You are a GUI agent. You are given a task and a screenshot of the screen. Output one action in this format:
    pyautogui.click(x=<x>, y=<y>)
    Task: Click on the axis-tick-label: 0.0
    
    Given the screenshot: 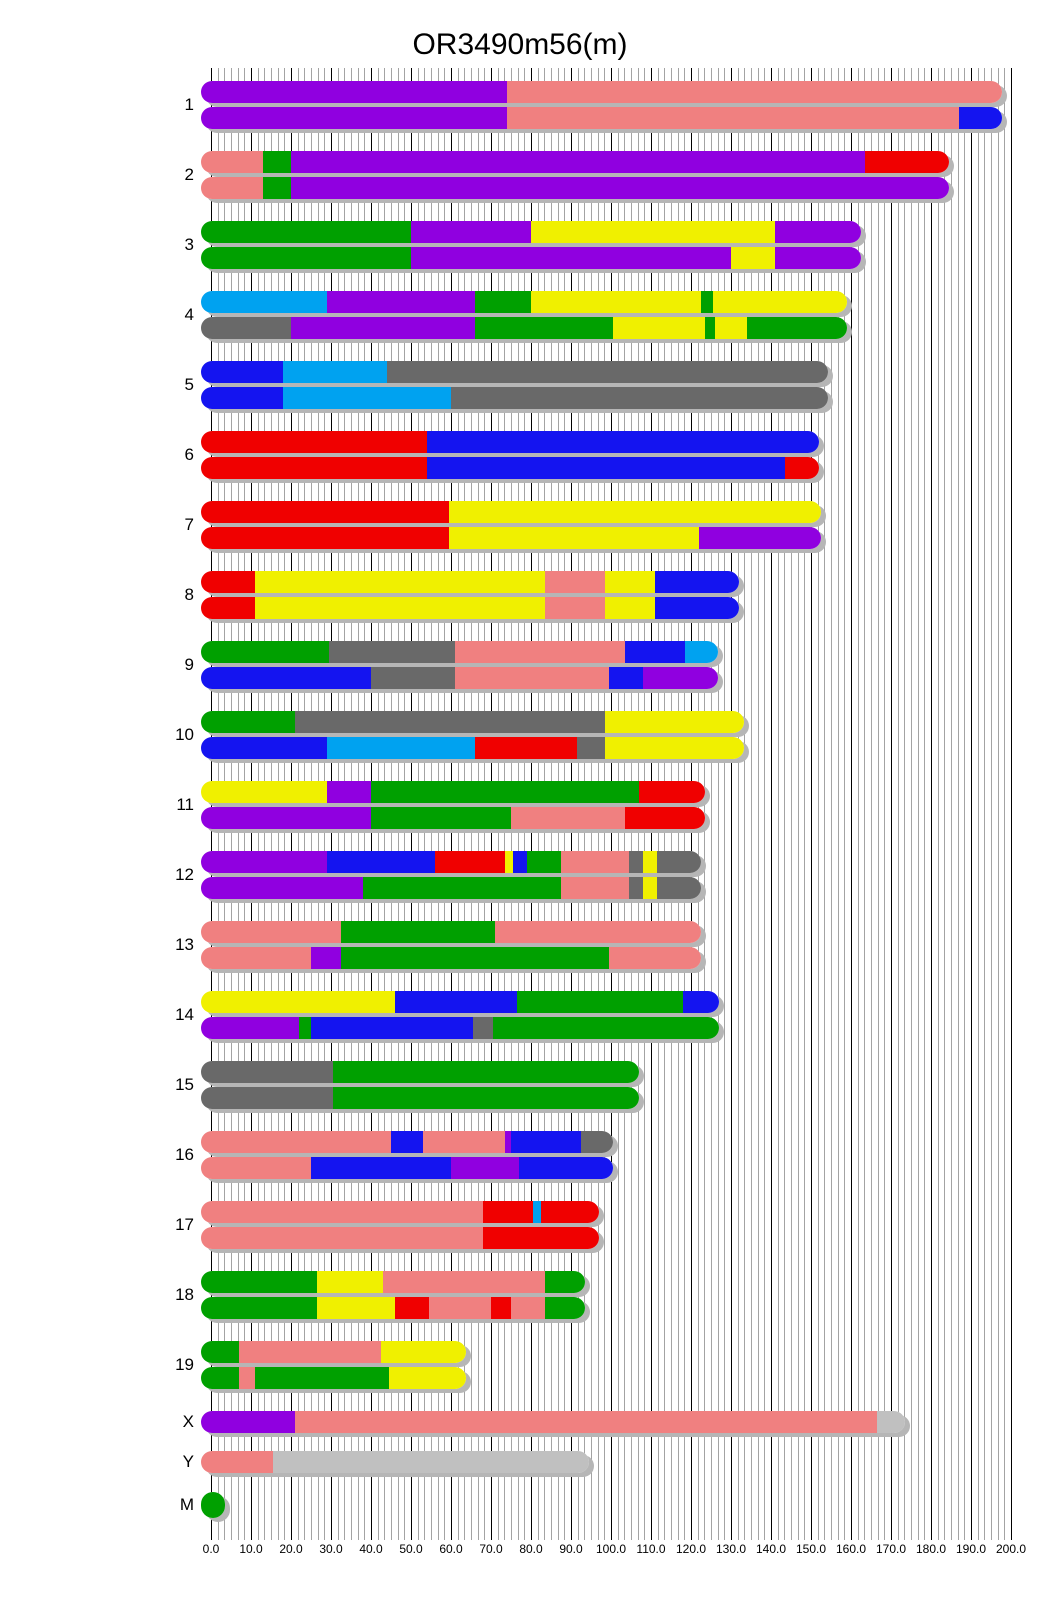 What is the action you would take?
    pyautogui.click(x=211, y=1549)
    